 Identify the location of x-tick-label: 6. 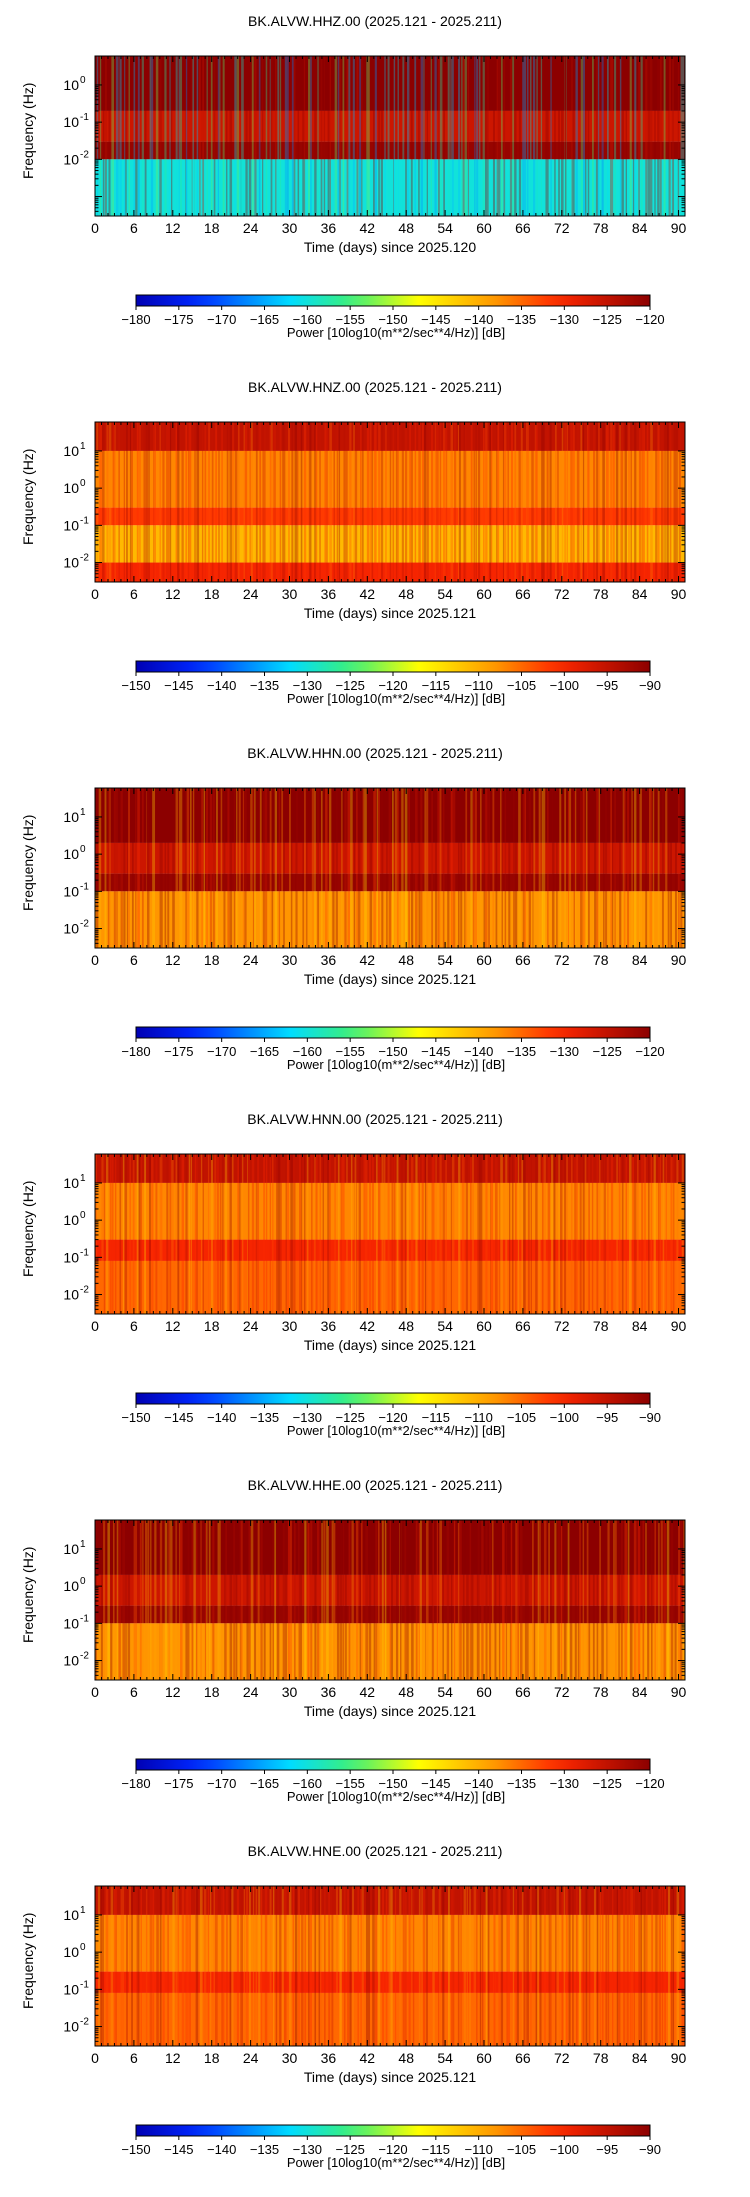
(134, 228).